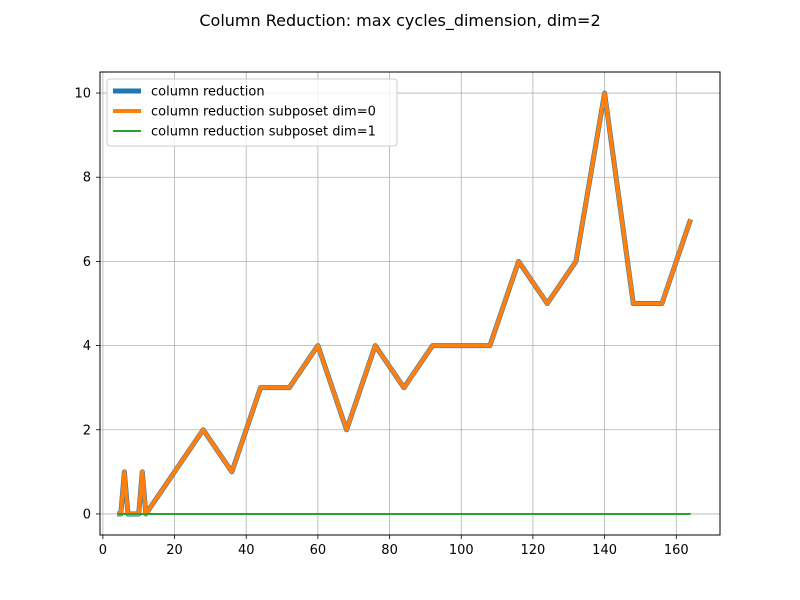 The width and height of the screenshot is (800, 600). I want to click on legend-box, so click(252, 112).